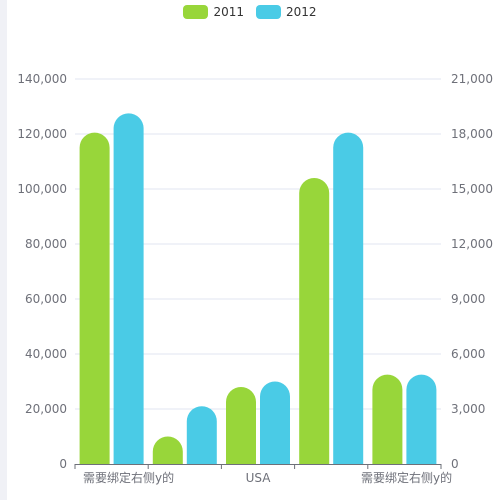  What do you see at coordinates (46, 409) in the screenshot?
I see `left-axis-tick-label: 20,000` at bounding box center [46, 409].